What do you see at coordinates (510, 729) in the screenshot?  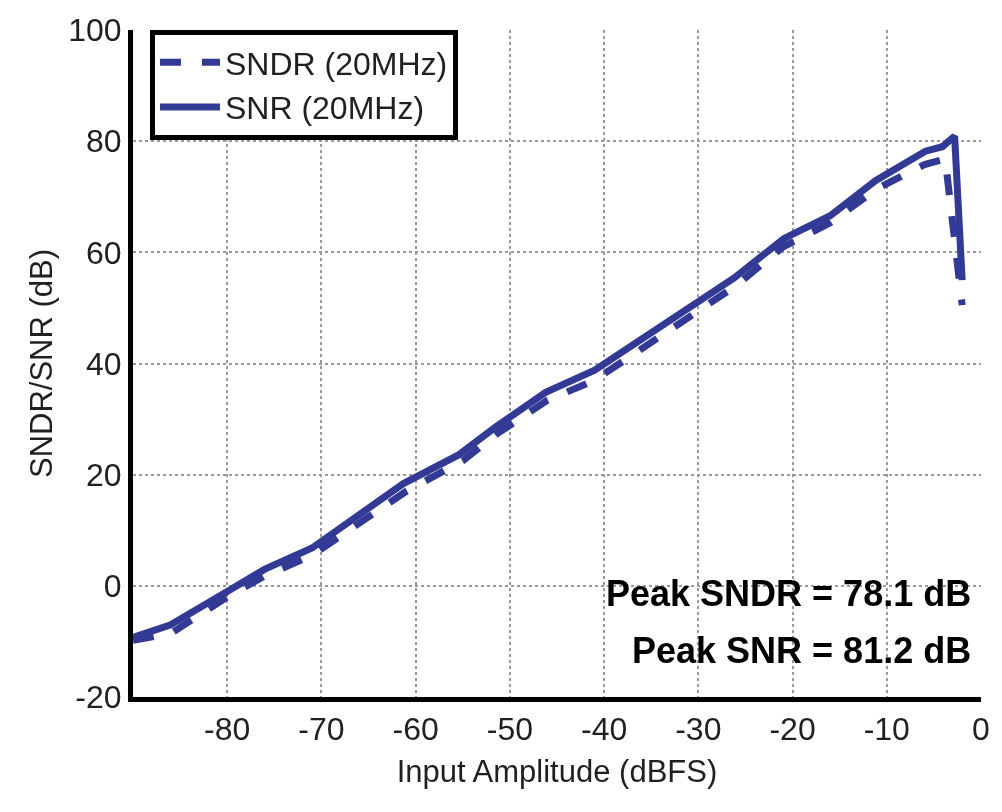 I see `x-tick-label: -50` at bounding box center [510, 729].